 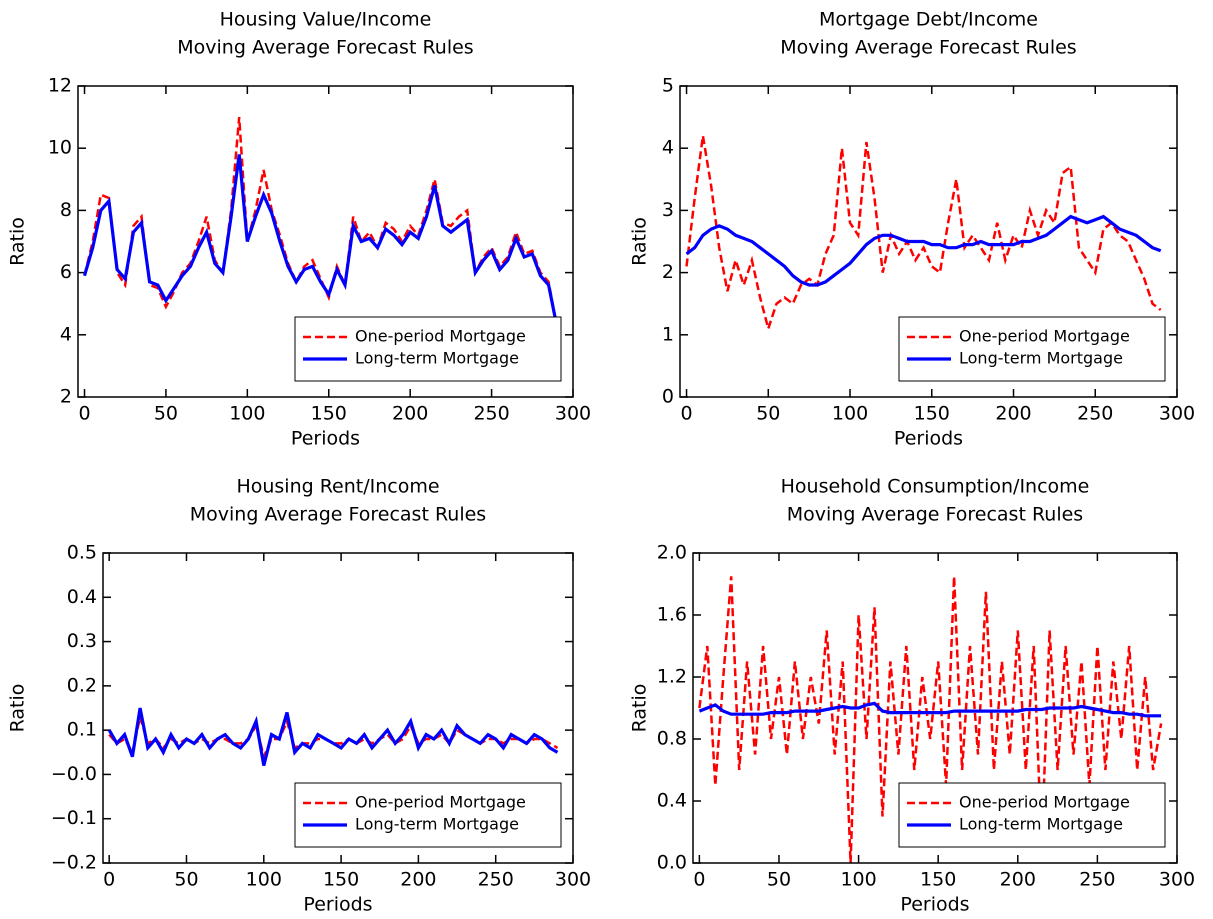 I want to click on chart-title: Housing Value/Income, so click(x=326, y=20).